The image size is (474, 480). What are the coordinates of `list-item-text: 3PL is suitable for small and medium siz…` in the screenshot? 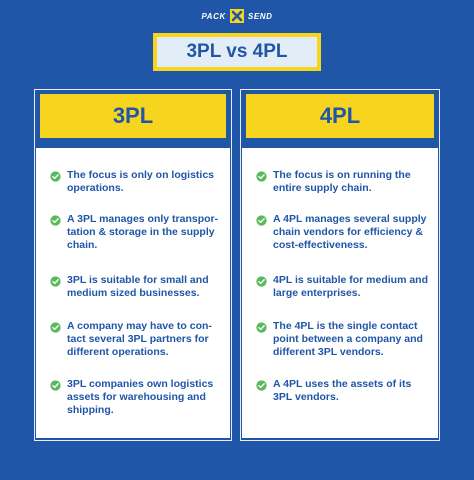 It's located at (138, 286).